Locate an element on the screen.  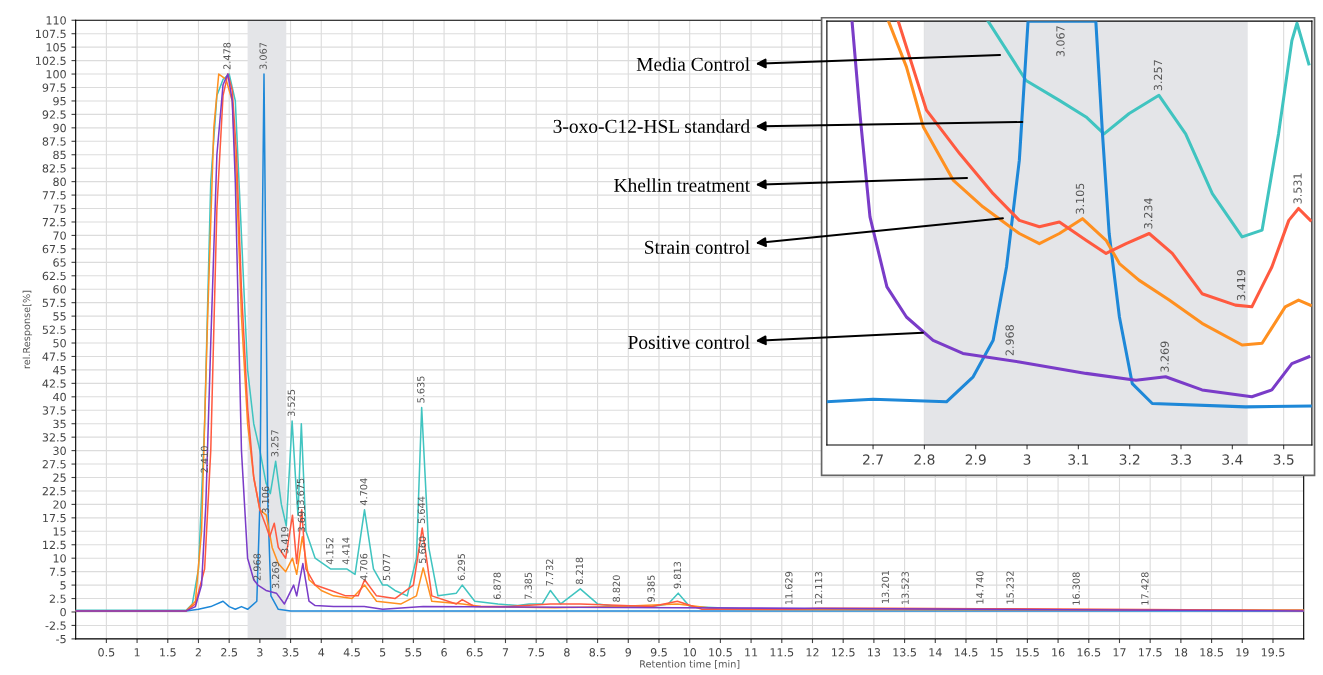
x-tick-label: 13 is located at coordinates (874, 652).